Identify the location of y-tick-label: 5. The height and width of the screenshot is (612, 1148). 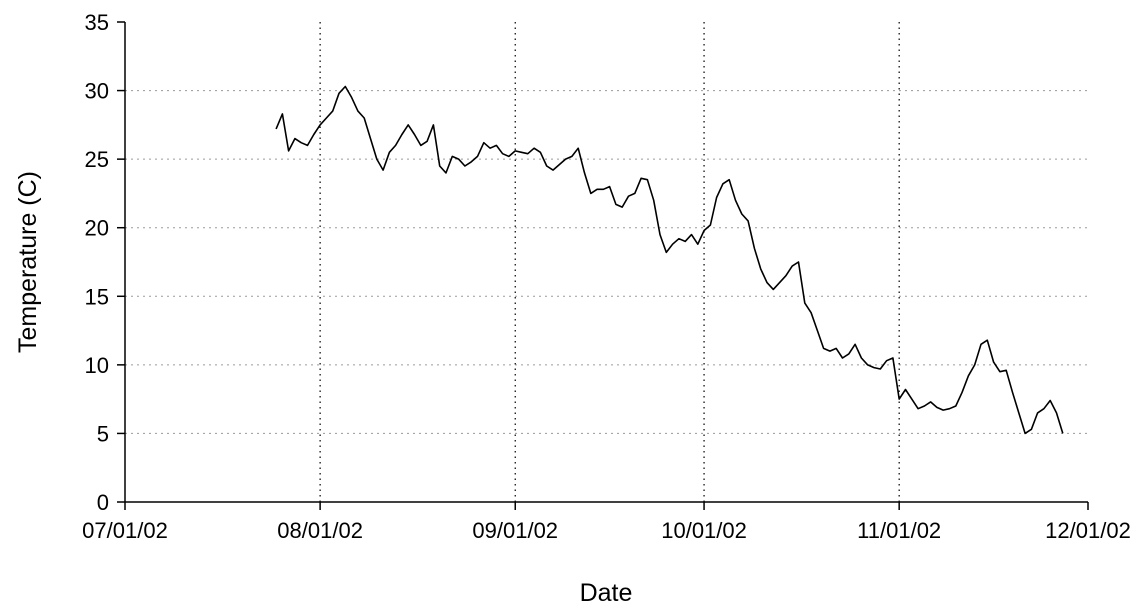
(103, 433).